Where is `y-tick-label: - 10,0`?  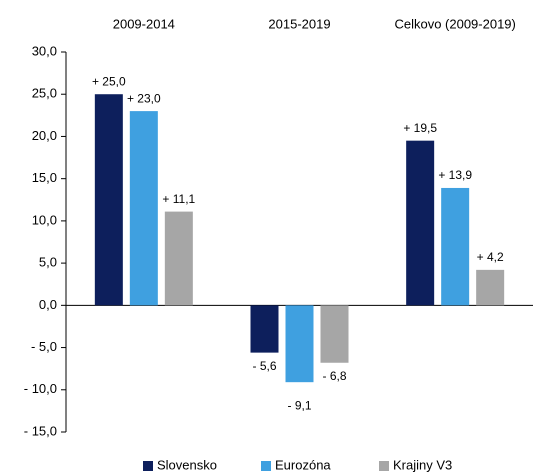
y-tick-label: - 10,0 is located at coordinates (40, 388).